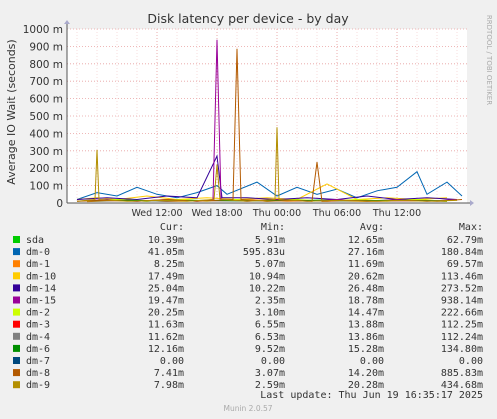 The width and height of the screenshot is (497, 419). What do you see at coordinates (46, 187) in the screenshot?
I see `y-tick-label: 100 m` at bounding box center [46, 187].